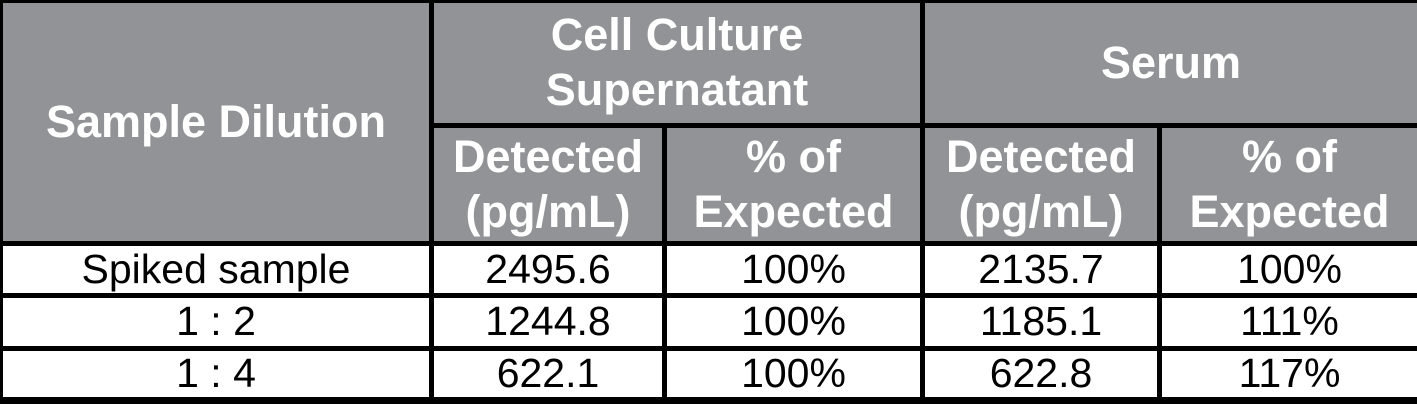 This screenshot has width=1417, height=410. I want to click on table-row: Spiked sample 2495.6 100% 2135.7 100%, so click(708, 269).